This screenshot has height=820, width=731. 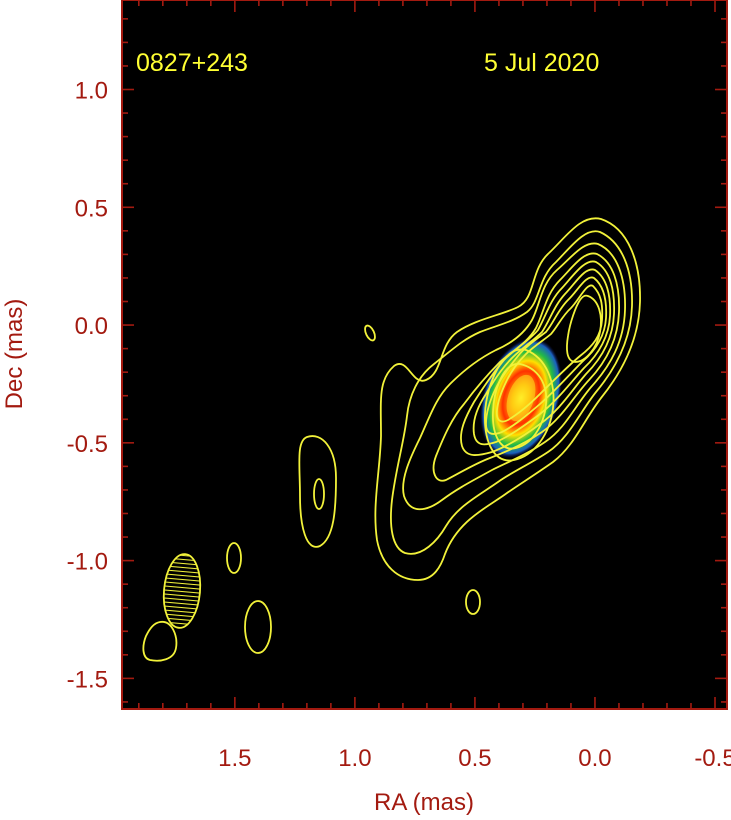 I want to click on y-axis-title: Dec (mas), so click(x=14, y=354).